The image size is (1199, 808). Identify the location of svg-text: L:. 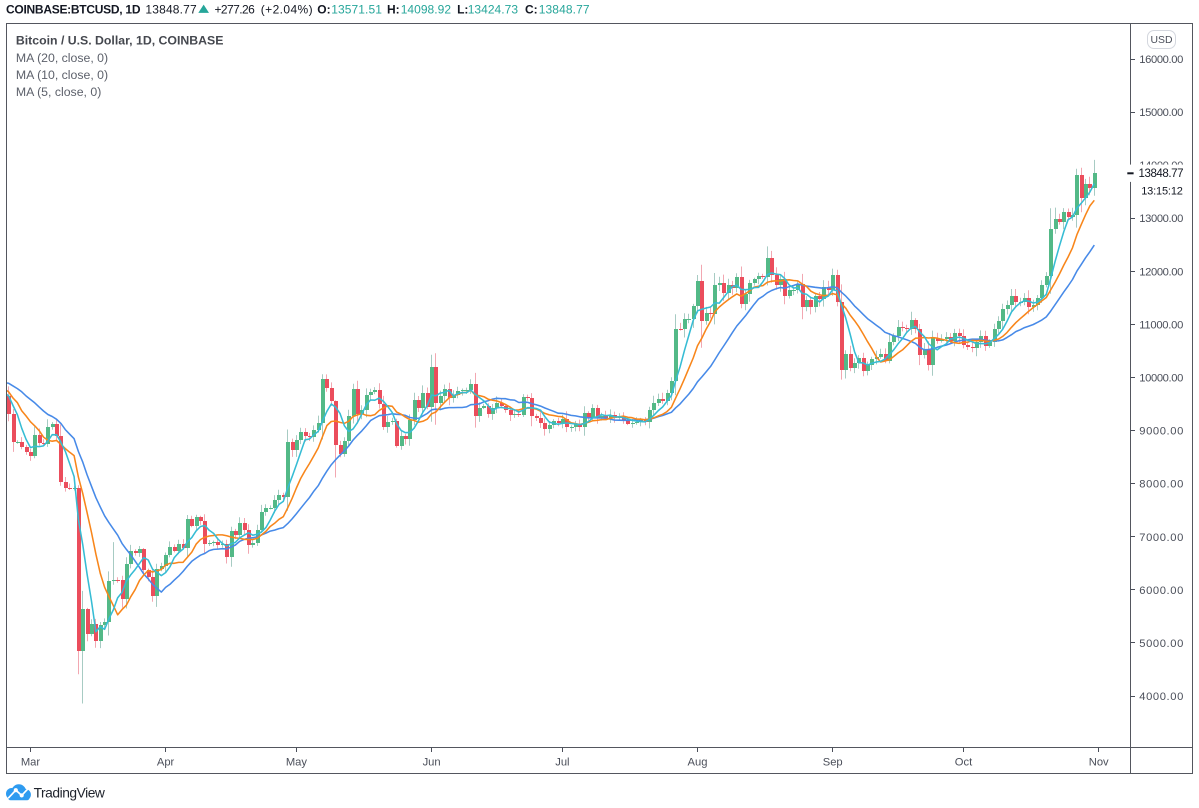
(462, 10).